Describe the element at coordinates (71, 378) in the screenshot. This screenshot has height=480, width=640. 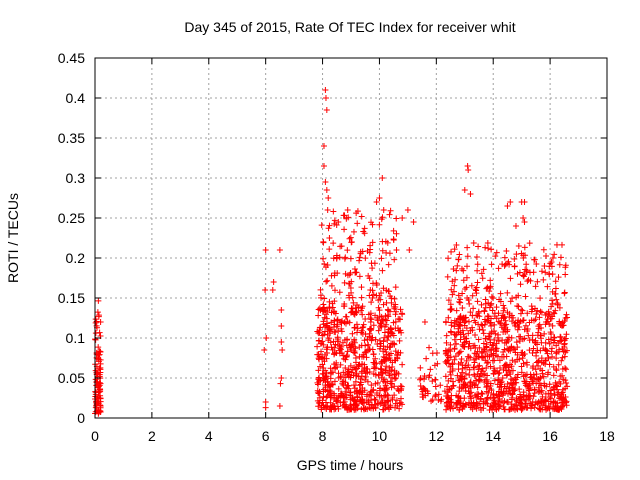
I see `y-tick-label: 0.05` at that location.